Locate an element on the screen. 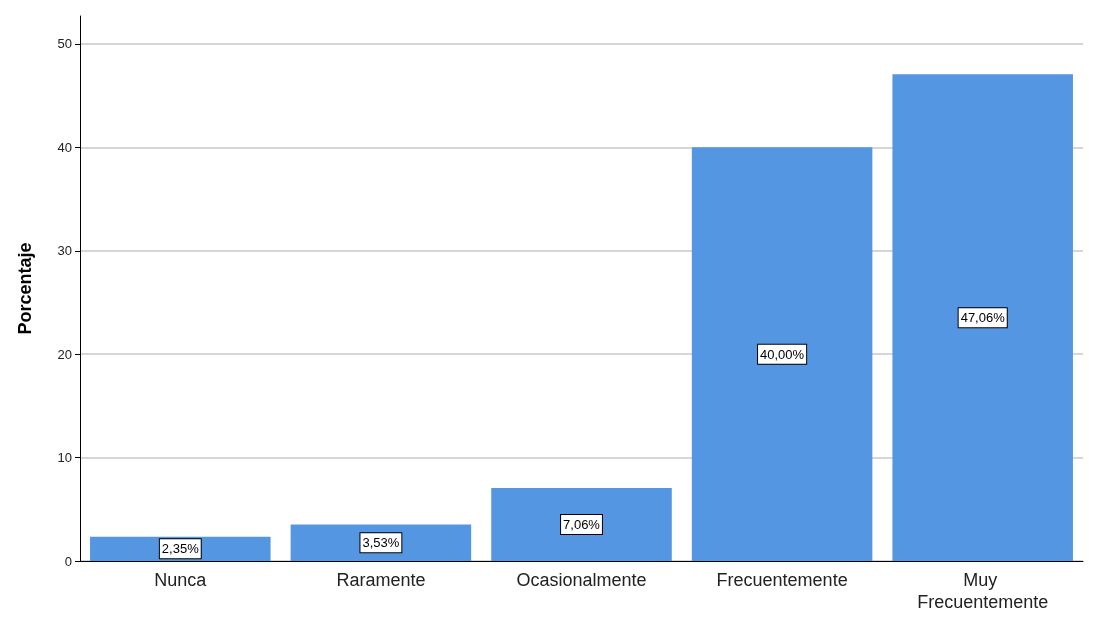 This screenshot has width=1093, height=626. y-axis-title: Porcentaje is located at coordinates (25, 288).